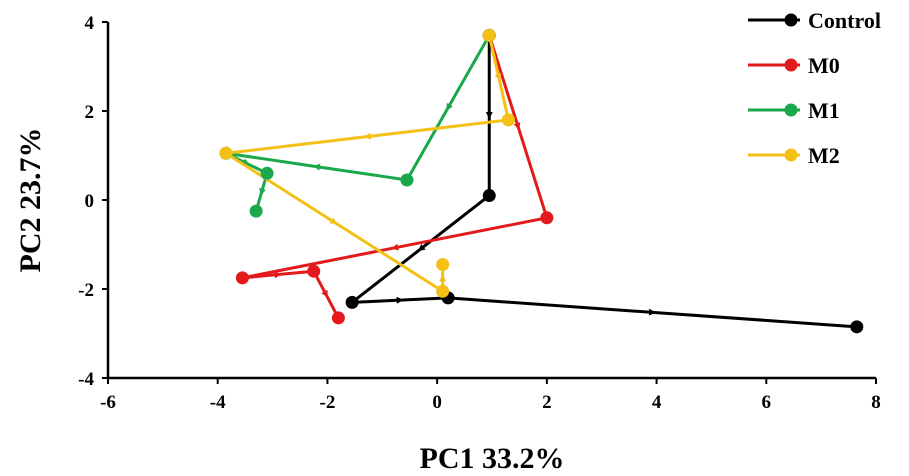  What do you see at coordinates (657, 402) in the screenshot?
I see `x-tick-label: 4` at bounding box center [657, 402].